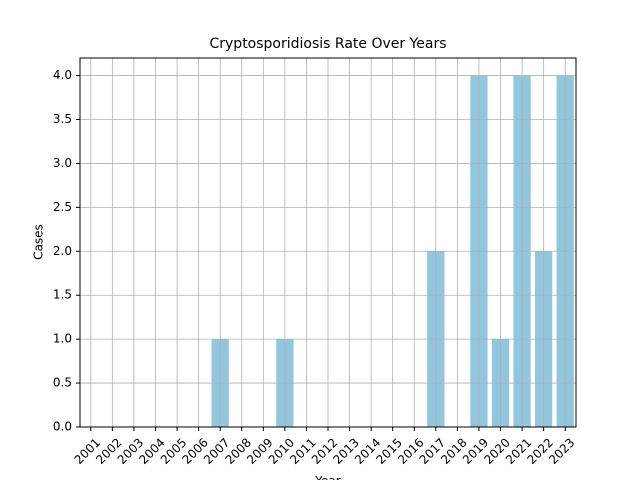 The width and height of the screenshot is (640, 480). I want to click on y-tick-label: 1.5, so click(62, 295).